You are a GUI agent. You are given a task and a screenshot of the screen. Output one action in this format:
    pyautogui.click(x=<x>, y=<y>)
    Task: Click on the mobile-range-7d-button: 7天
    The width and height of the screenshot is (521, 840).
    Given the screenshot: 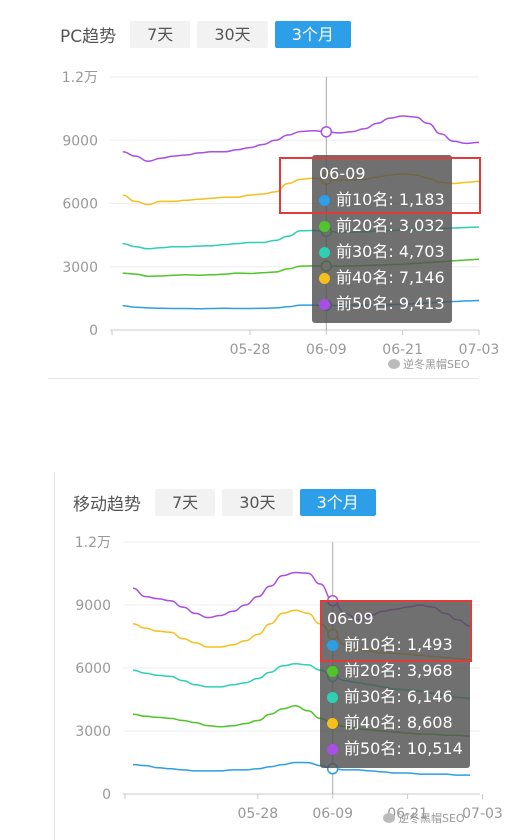 What is the action you would take?
    pyautogui.click(x=185, y=502)
    